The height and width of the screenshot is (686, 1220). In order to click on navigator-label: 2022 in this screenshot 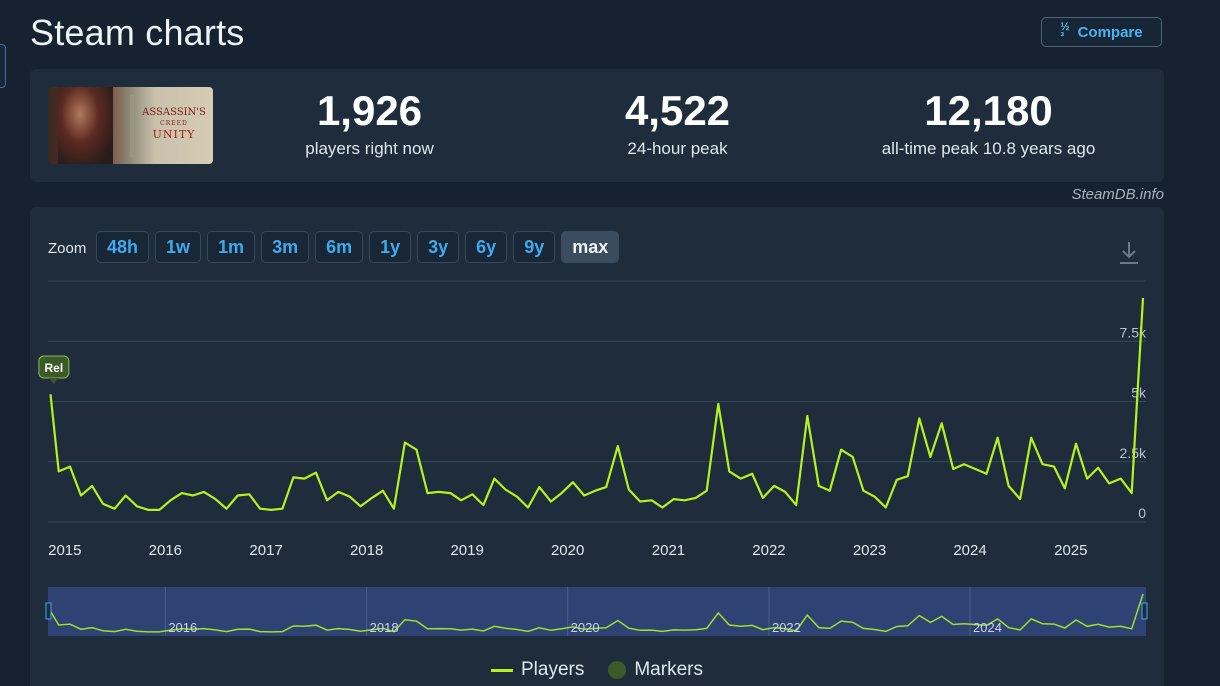, I will do `click(786, 627)`.